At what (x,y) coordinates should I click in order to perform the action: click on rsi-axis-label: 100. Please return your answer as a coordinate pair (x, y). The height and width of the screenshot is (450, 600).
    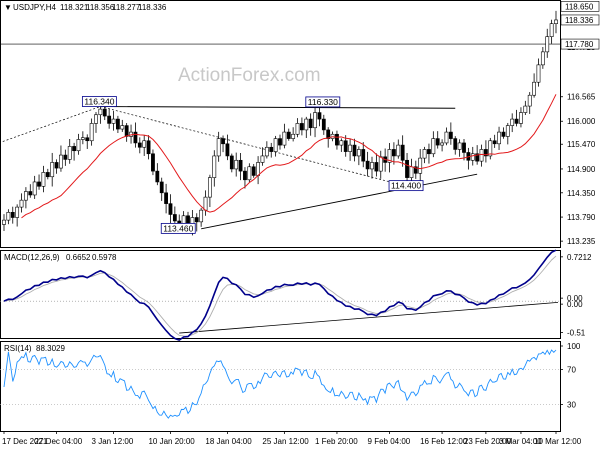
    Looking at the image, I should click on (574, 346).